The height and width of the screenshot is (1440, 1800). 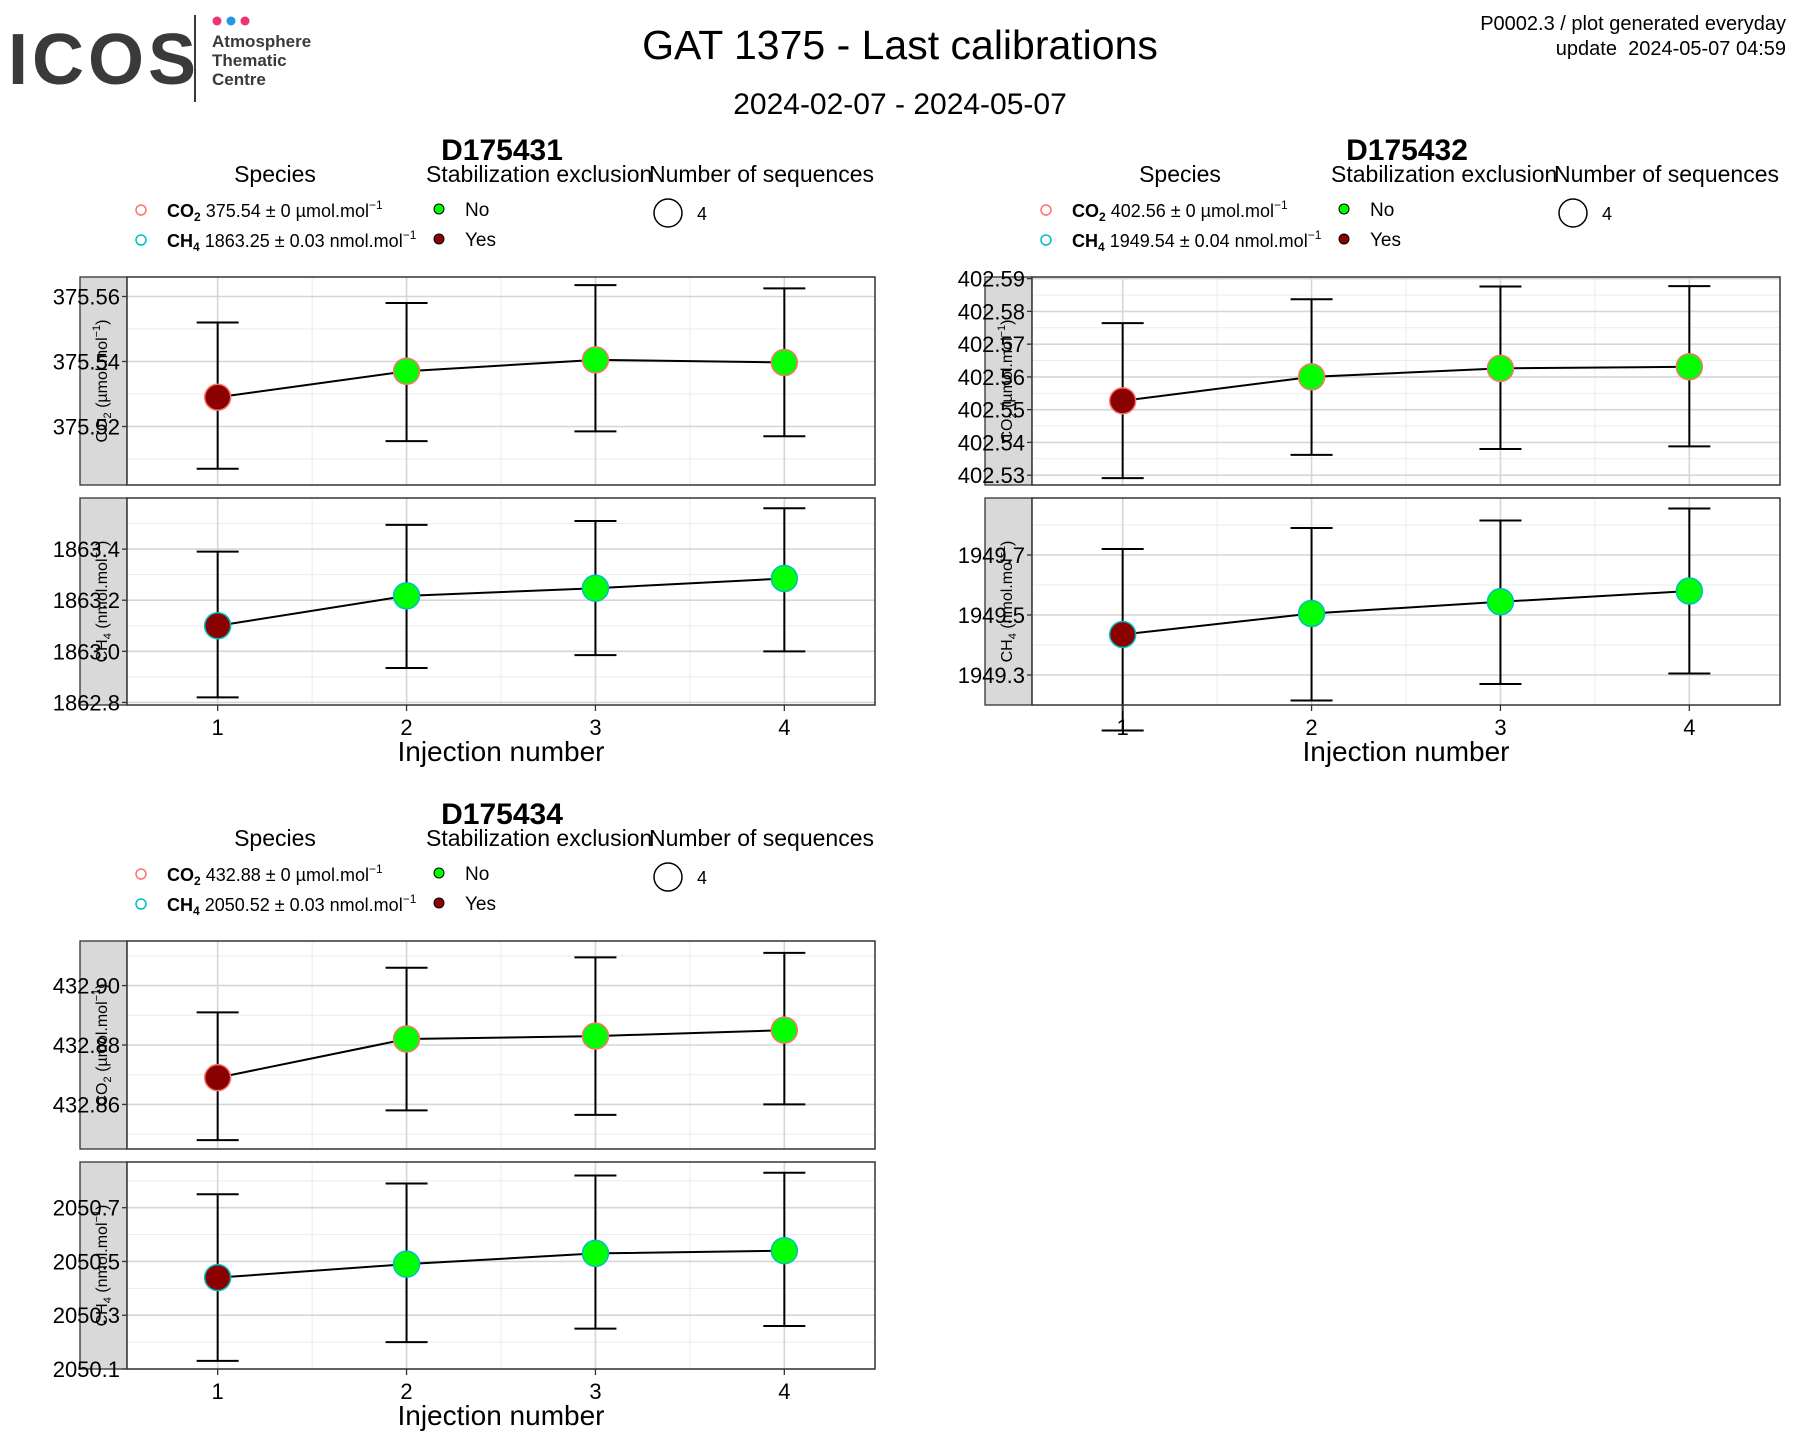 I want to click on legend-yes-key, so click(x=439, y=239).